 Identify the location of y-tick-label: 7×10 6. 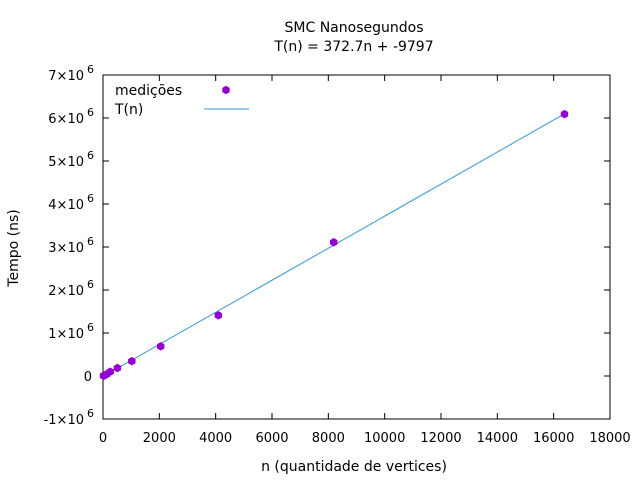
(71, 73).